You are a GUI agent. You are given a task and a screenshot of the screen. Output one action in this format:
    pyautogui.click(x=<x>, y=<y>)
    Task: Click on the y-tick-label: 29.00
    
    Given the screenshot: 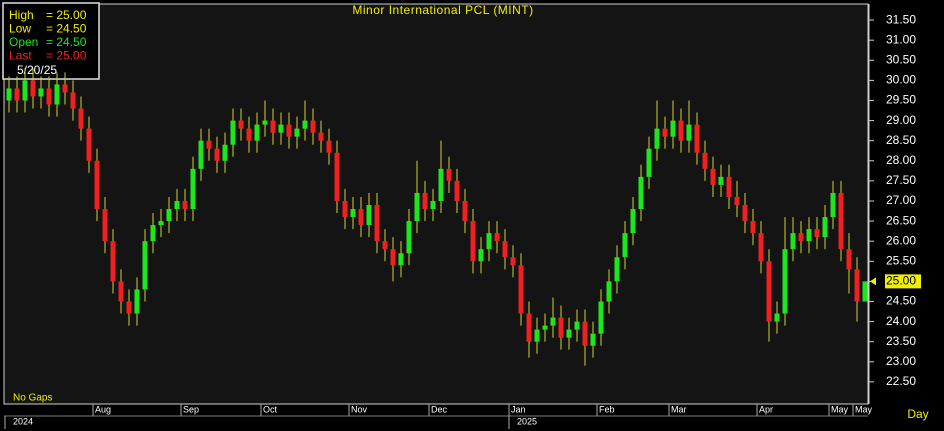 What is the action you would take?
    pyautogui.click(x=901, y=120)
    